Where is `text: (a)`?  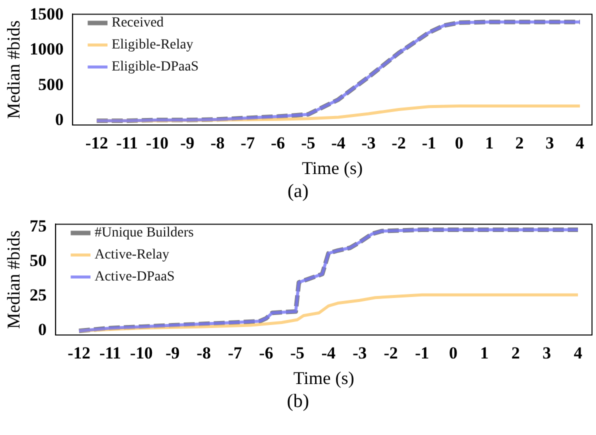 text: (a) is located at coordinates (298, 192).